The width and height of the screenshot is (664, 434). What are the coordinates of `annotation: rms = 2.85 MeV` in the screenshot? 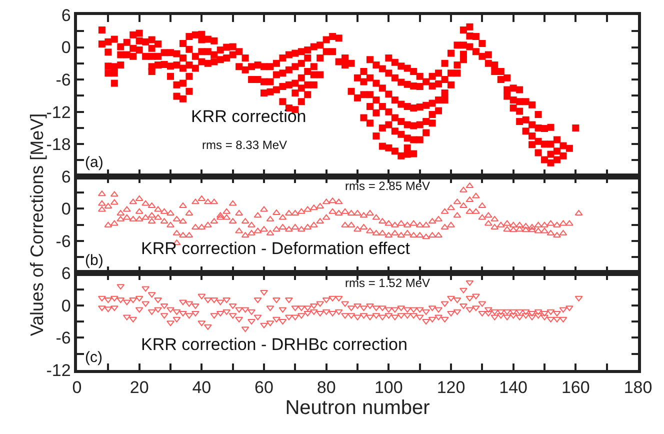 It's located at (387, 186).